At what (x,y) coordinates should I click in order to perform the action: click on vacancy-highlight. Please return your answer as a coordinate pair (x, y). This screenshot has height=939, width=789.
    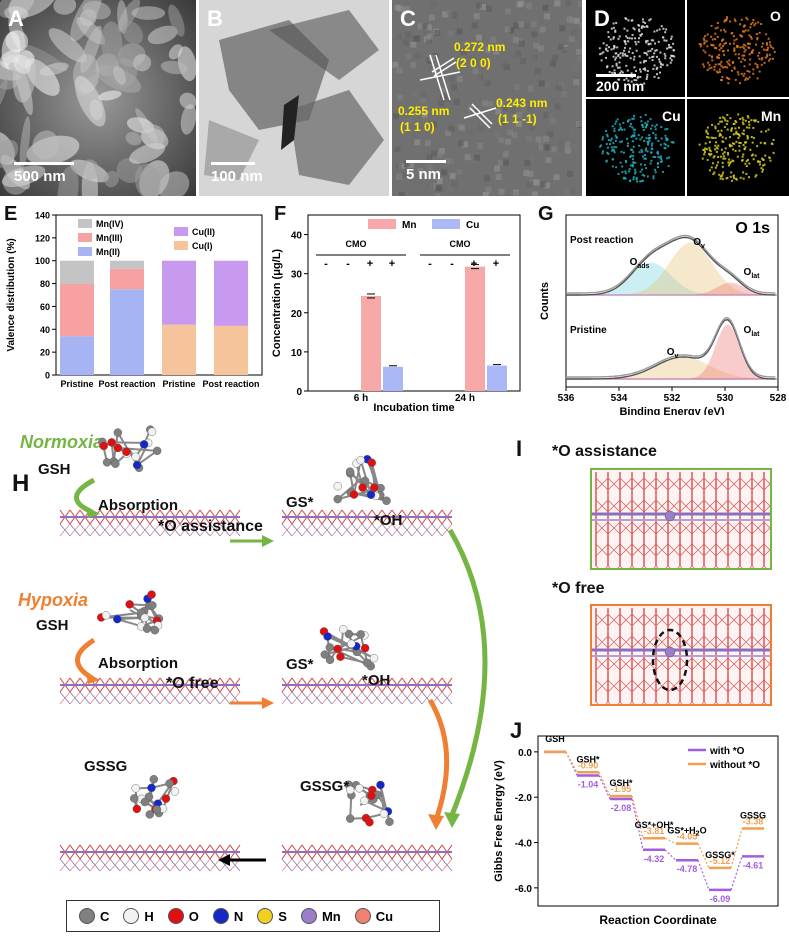
    Looking at the image, I should click on (670, 660).